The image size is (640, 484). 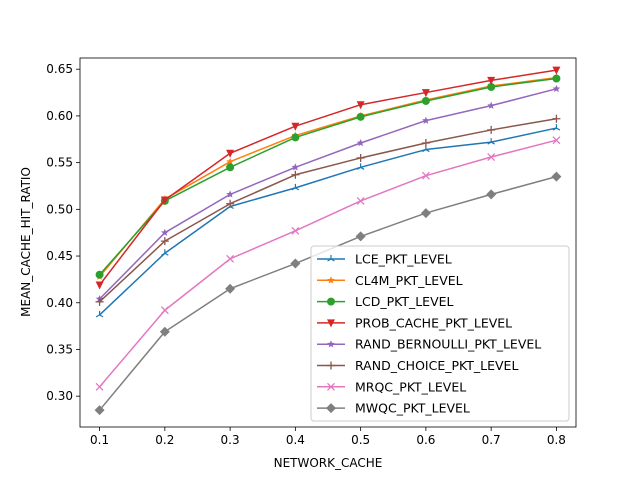 I want to click on legend-label: RAND_CHOICE_PKT_LEVEL, so click(x=436, y=365).